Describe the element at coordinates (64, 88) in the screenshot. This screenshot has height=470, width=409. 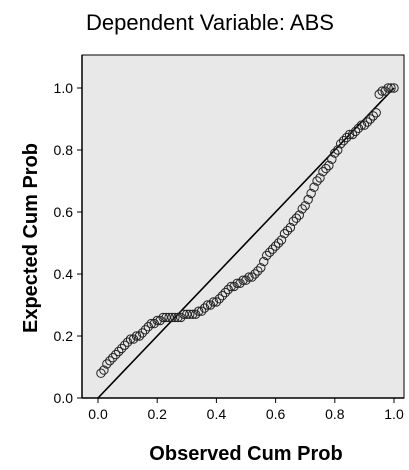
I see `y-tick-label: 1.0` at that location.